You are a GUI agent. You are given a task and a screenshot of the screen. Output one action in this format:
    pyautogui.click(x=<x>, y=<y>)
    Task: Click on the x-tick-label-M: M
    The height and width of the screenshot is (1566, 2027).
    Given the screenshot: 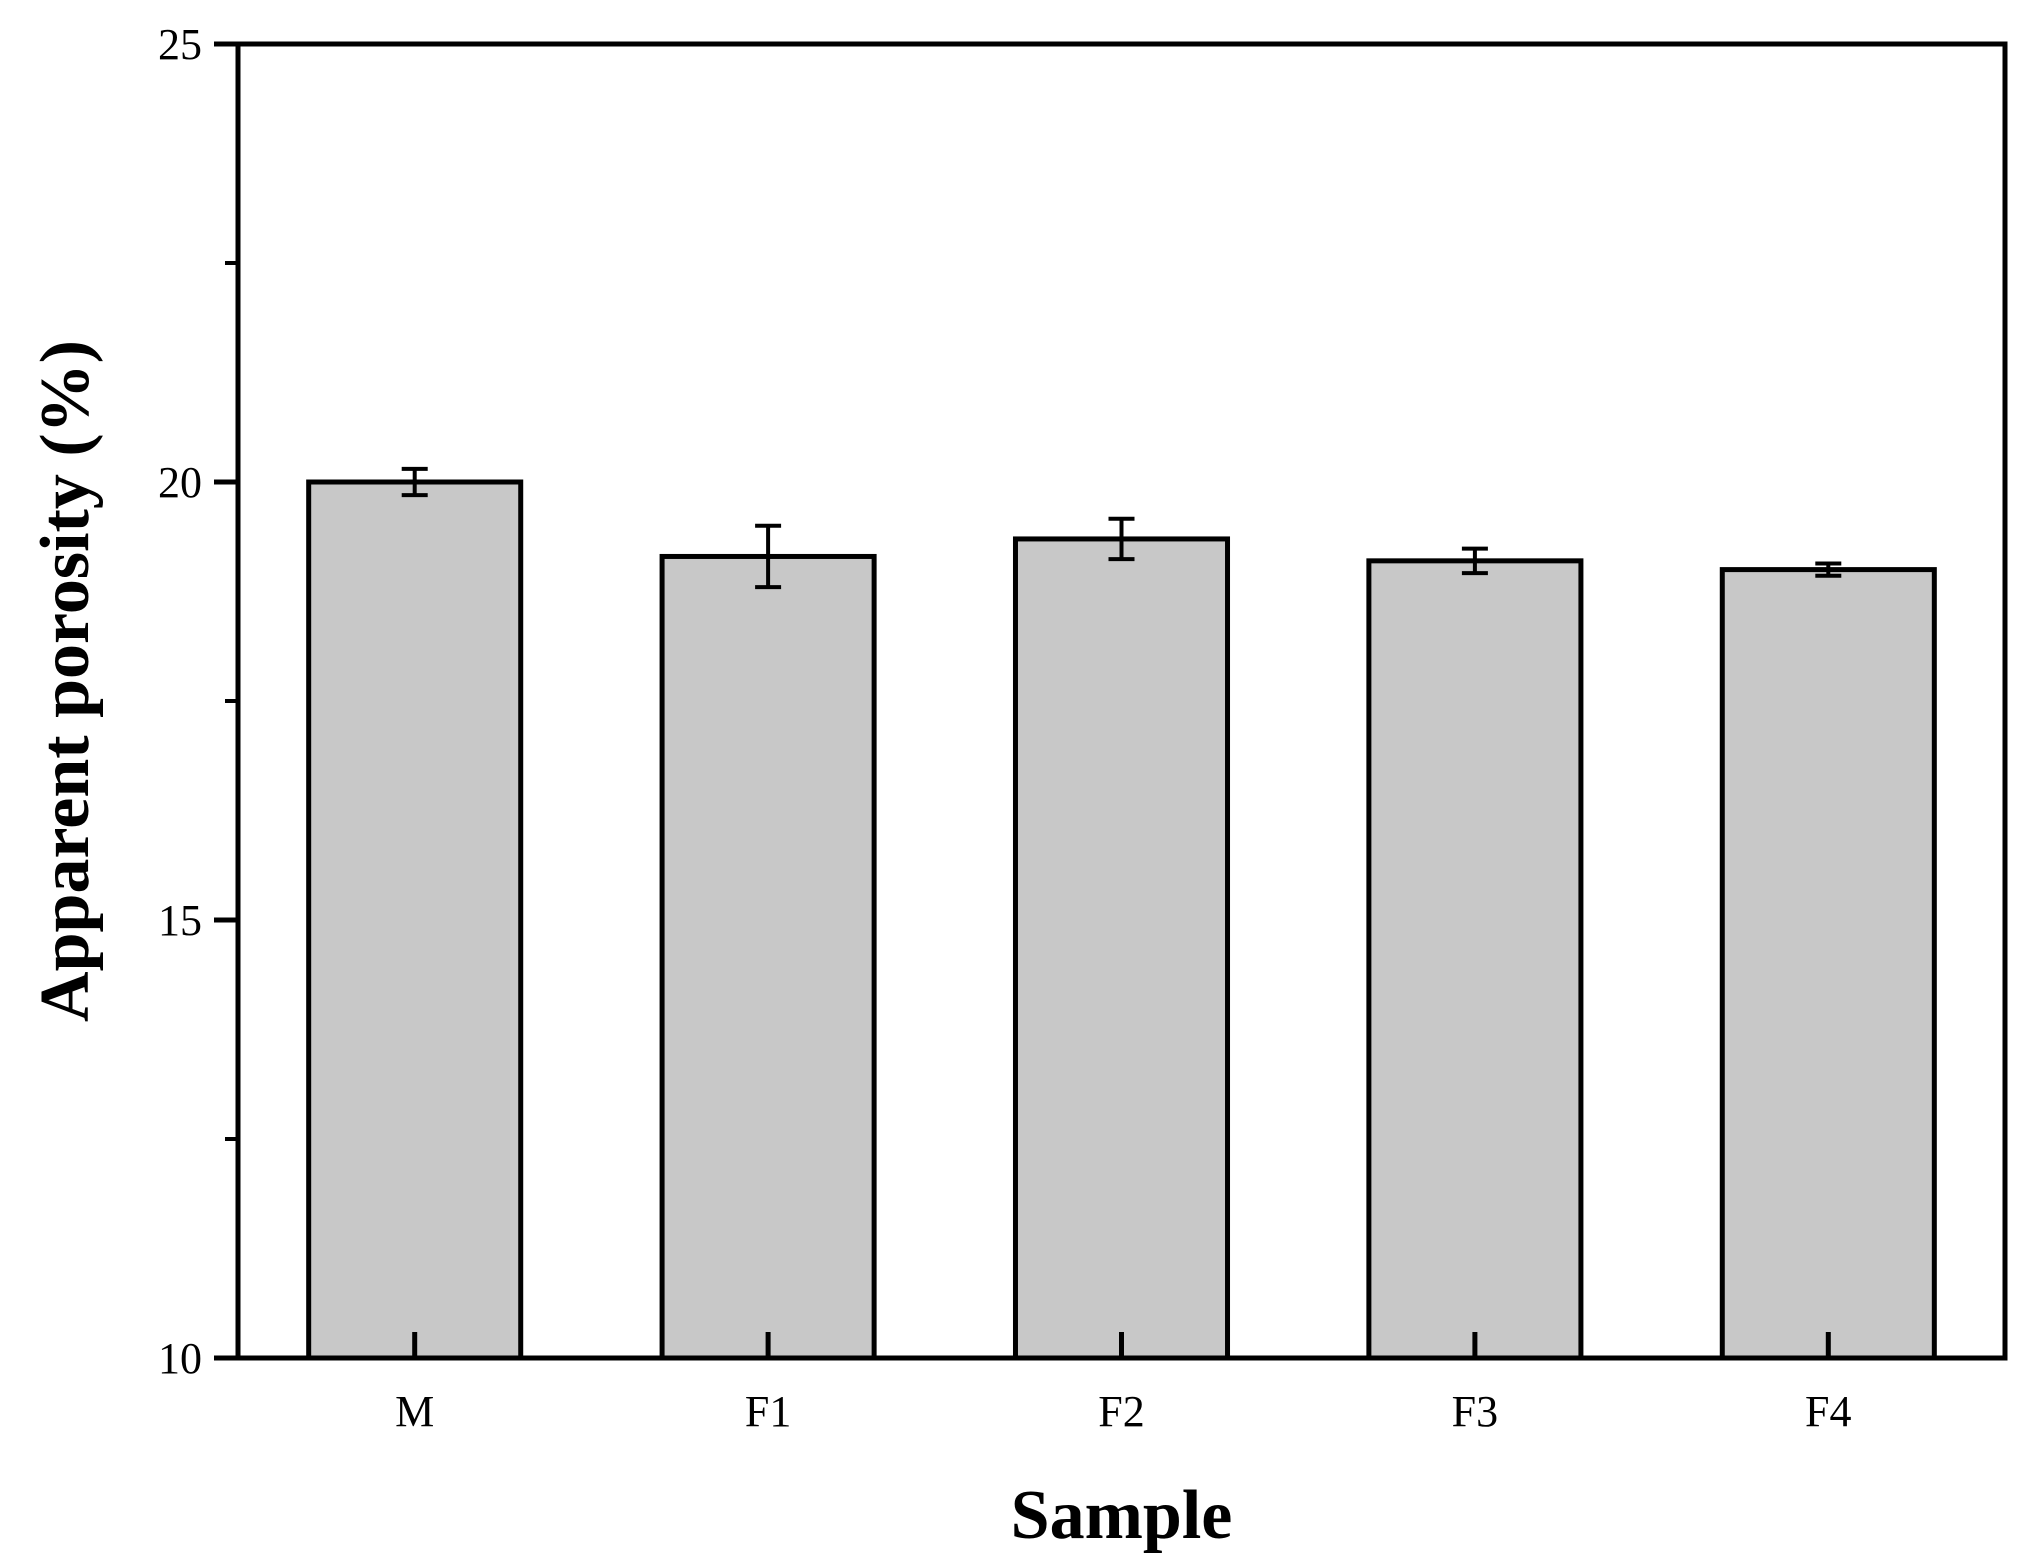 What is the action you would take?
    pyautogui.click(x=414, y=1411)
    